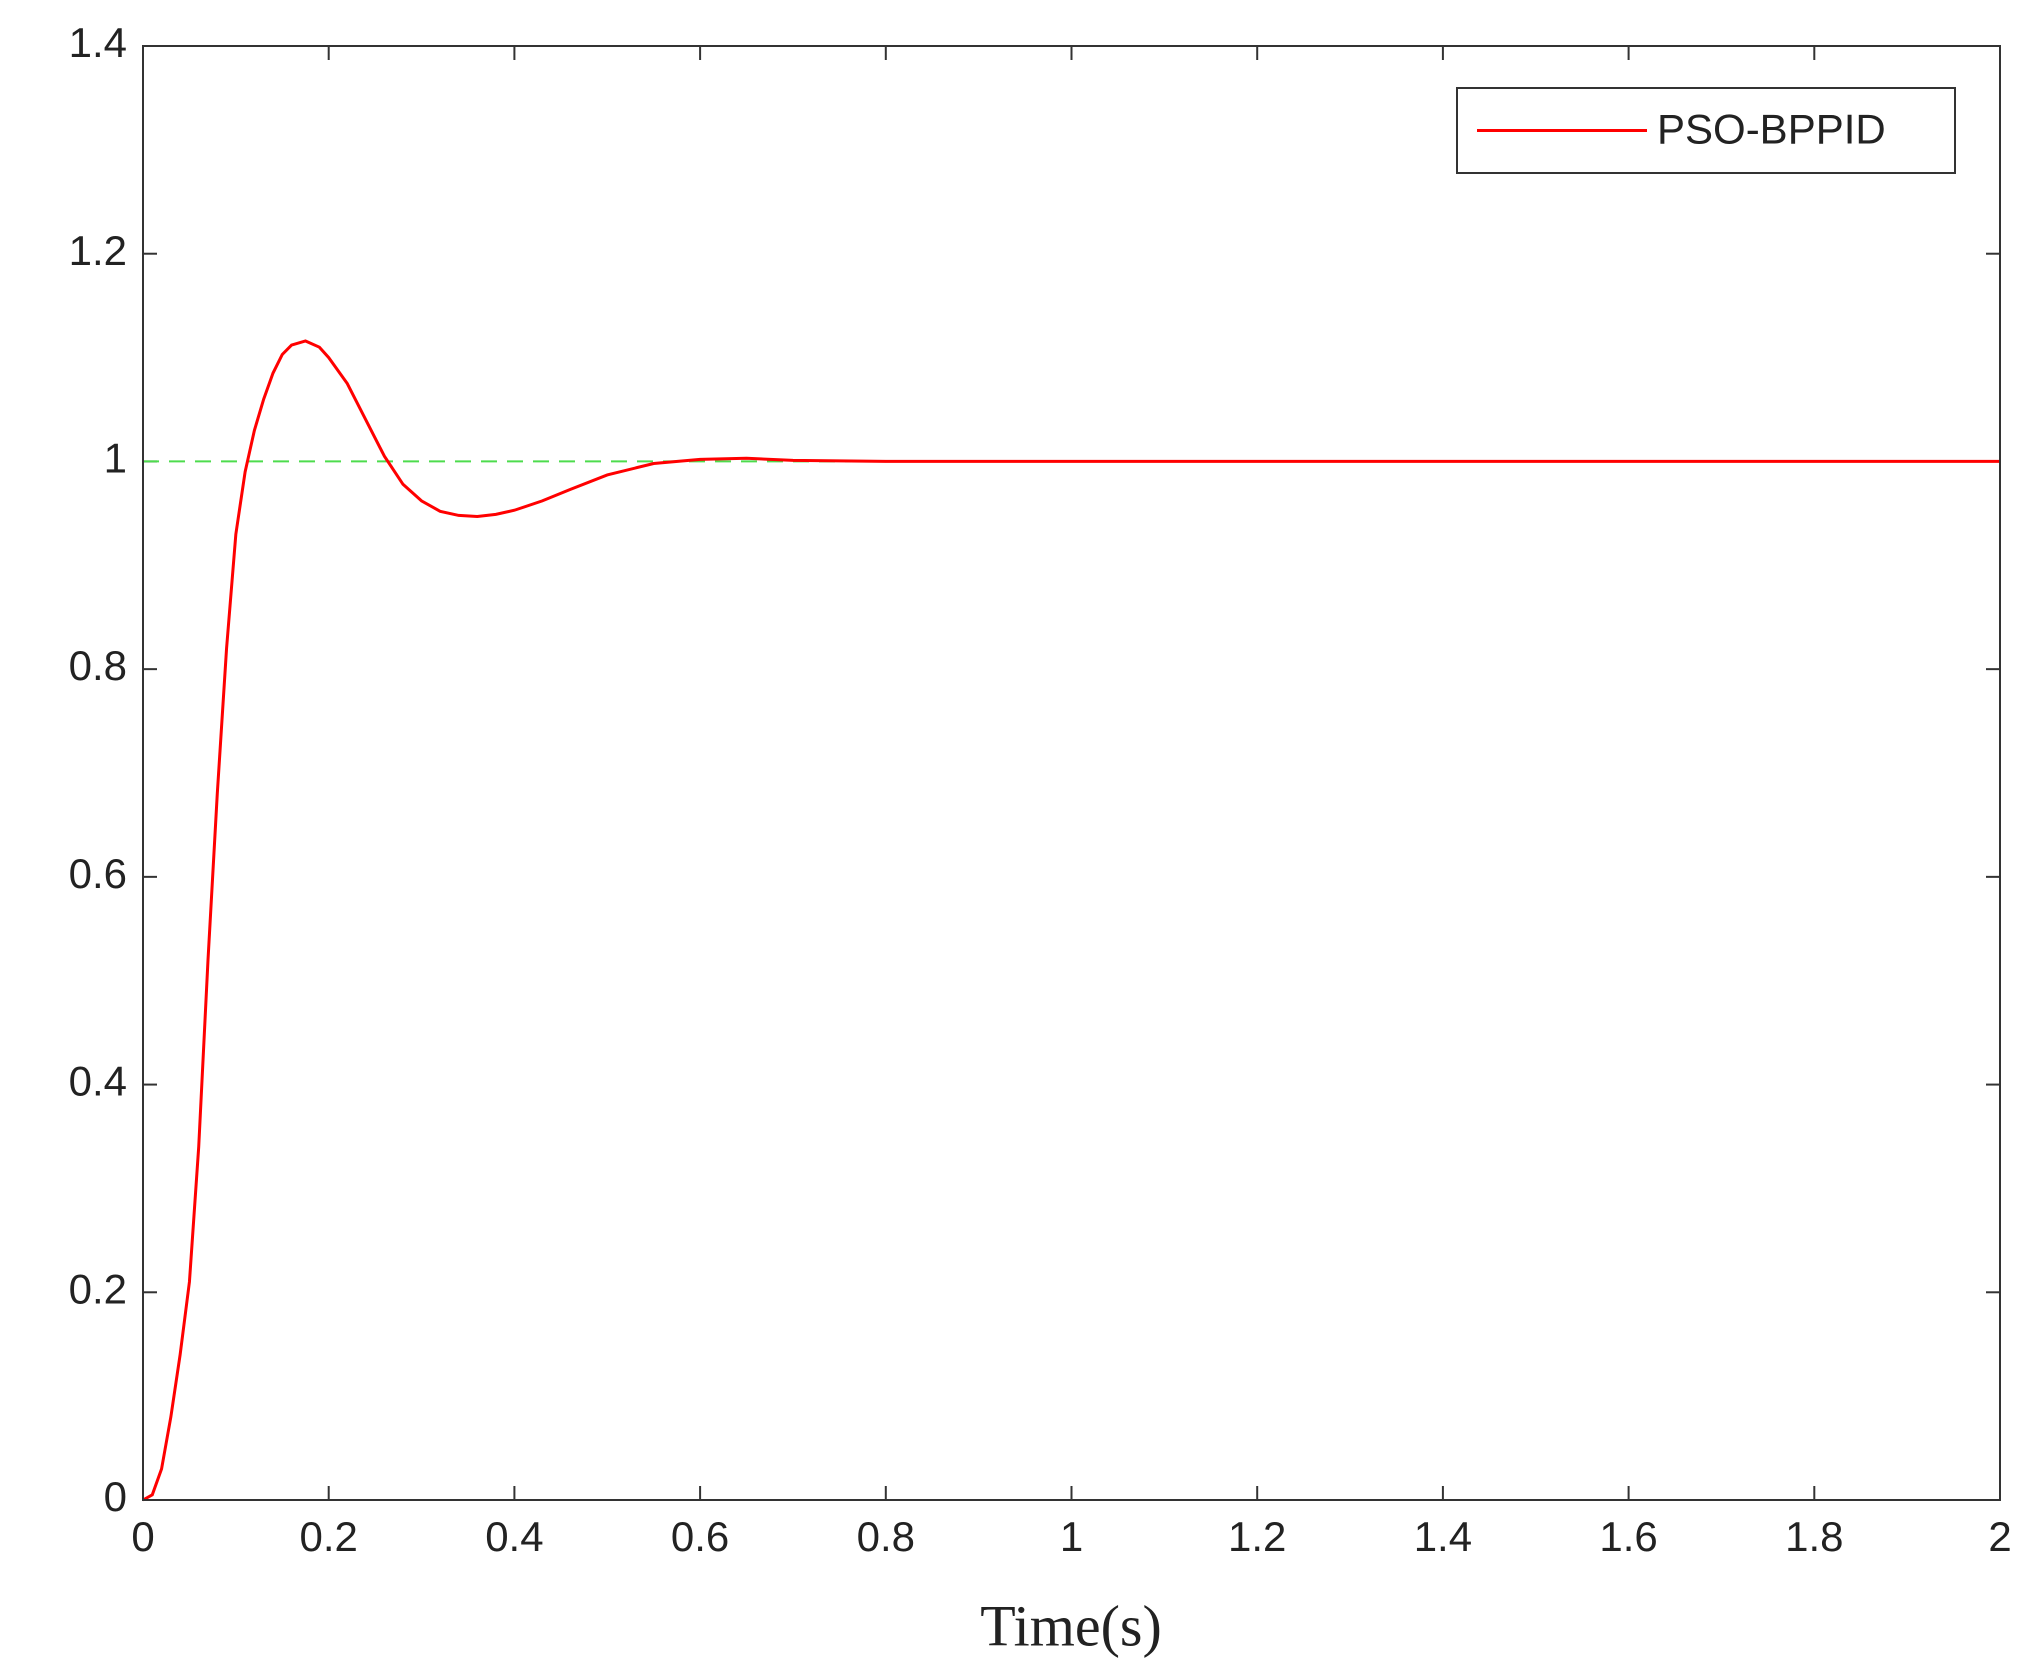  What do you see at coordinates (98, 1288) in the screenshot?
I see `y-tick-label: 0.2` at bounding box center [98, 1288].